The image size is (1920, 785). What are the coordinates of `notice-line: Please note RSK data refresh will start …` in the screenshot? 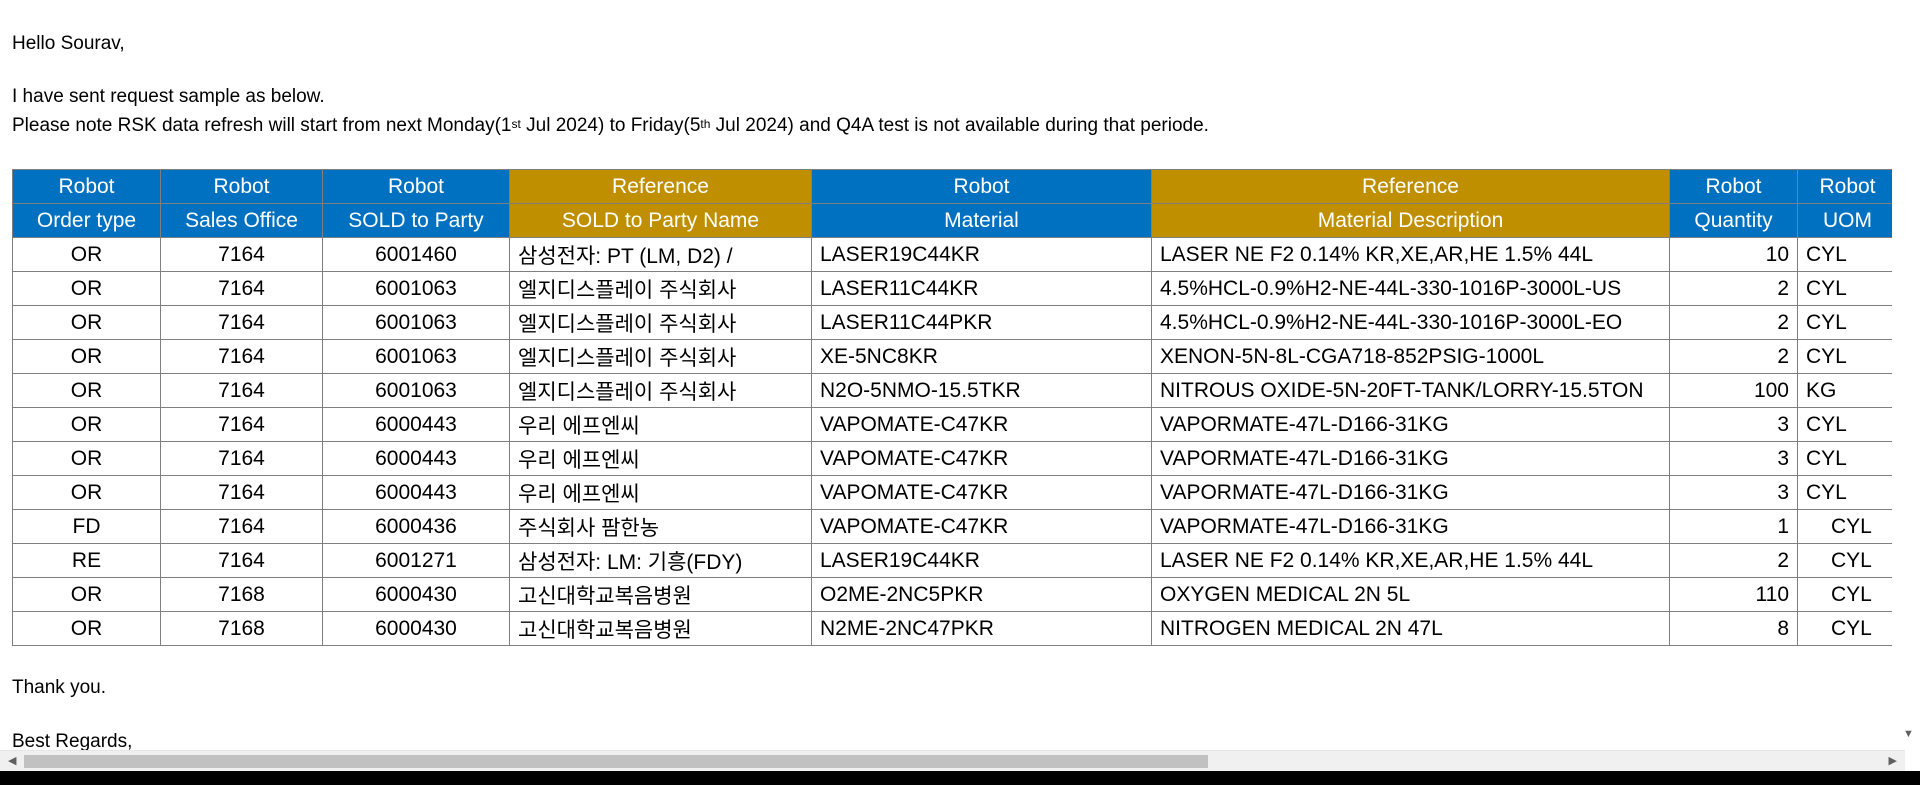 It's located at (610, 126).